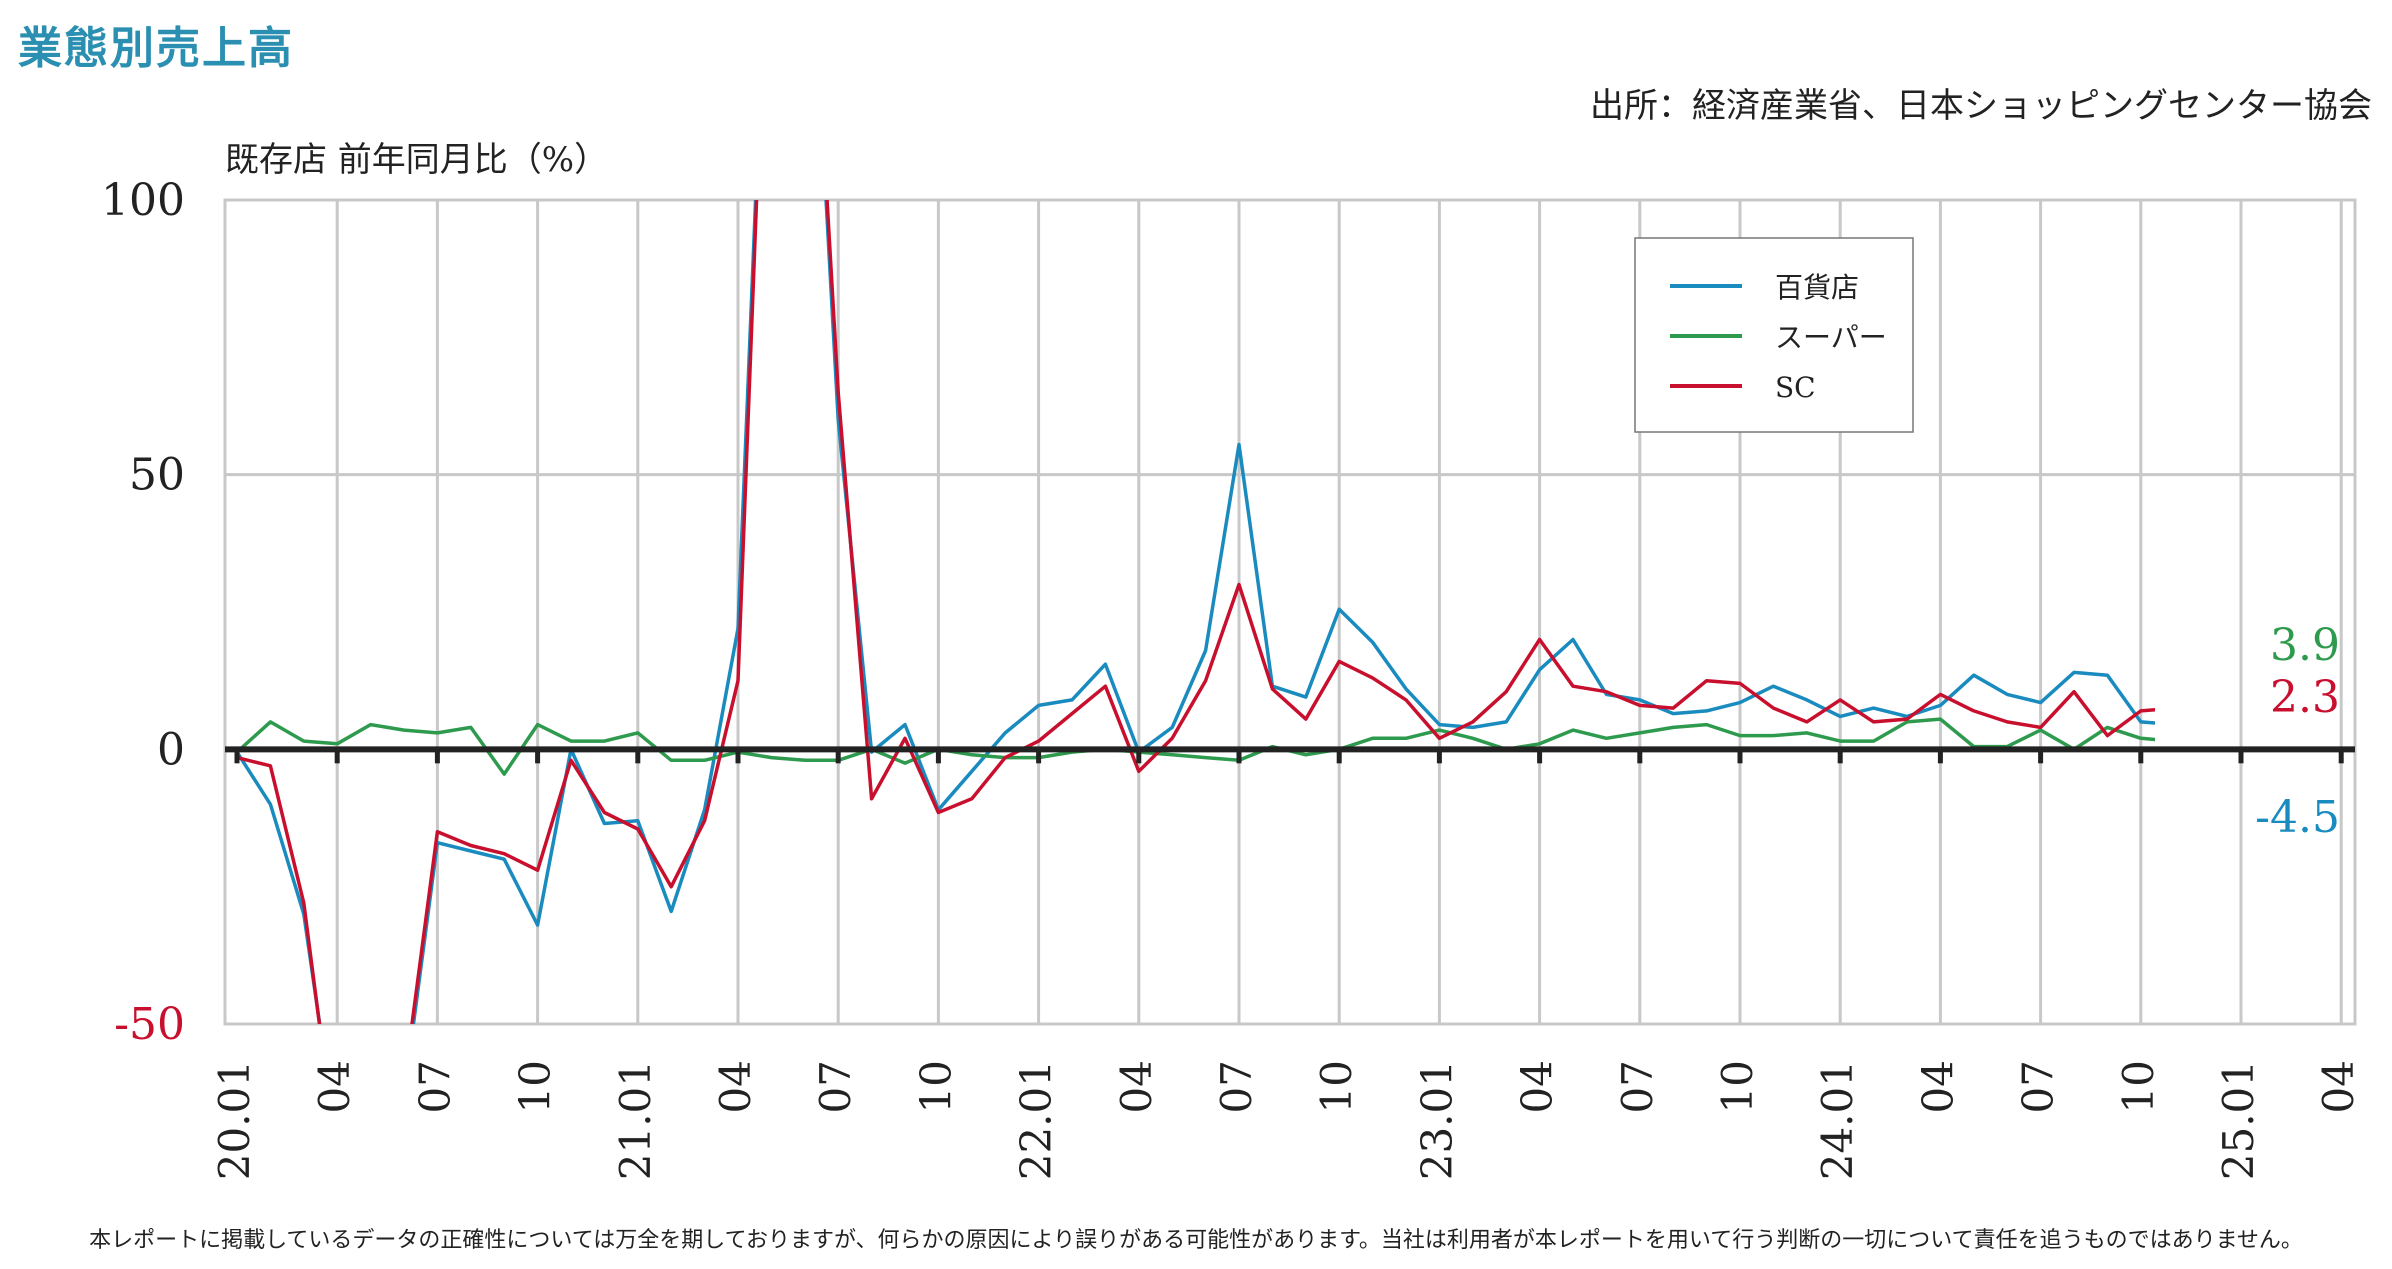 The height and width of the screenshot is (1269, 2392). Describe the element at coordinates (1774, 335) in the screenshot. I see `legend: 百貨店 スーパー SC` at that location.